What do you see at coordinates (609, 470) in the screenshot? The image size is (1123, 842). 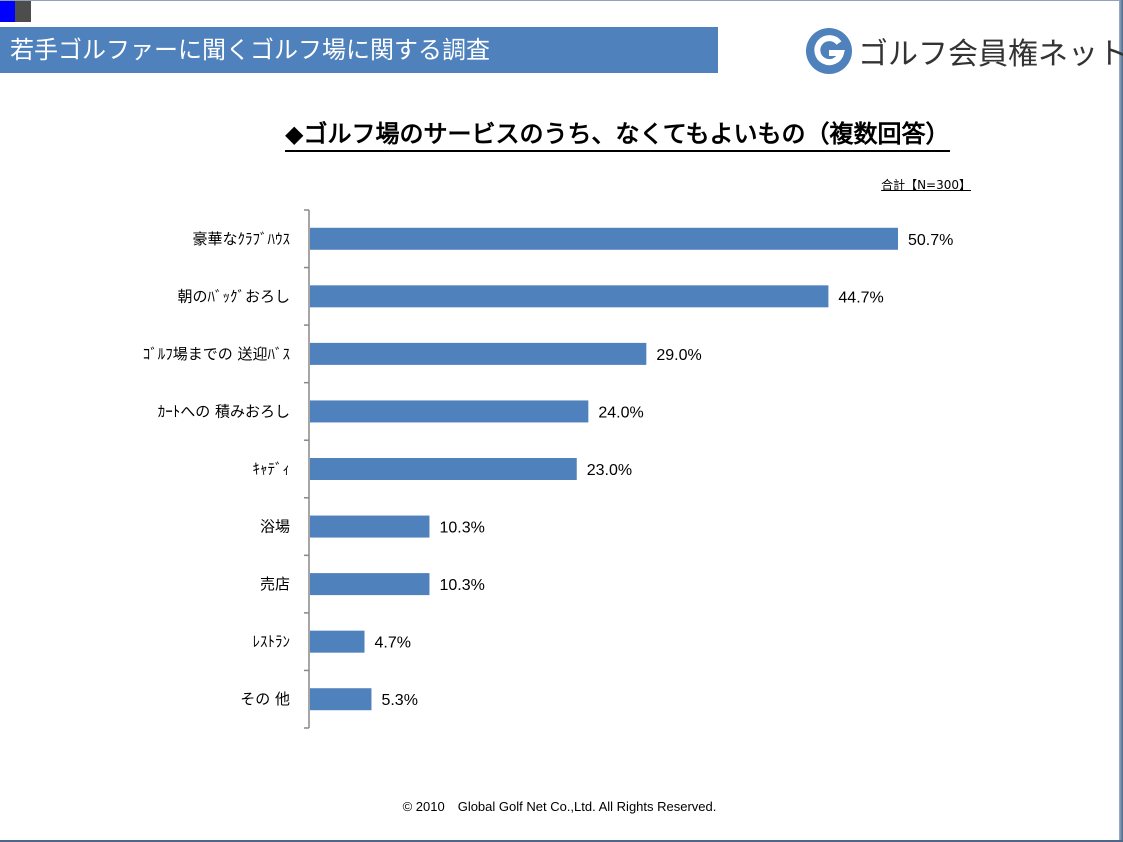 I see `value-label: 23.0%` at bounding box center [609, 470].